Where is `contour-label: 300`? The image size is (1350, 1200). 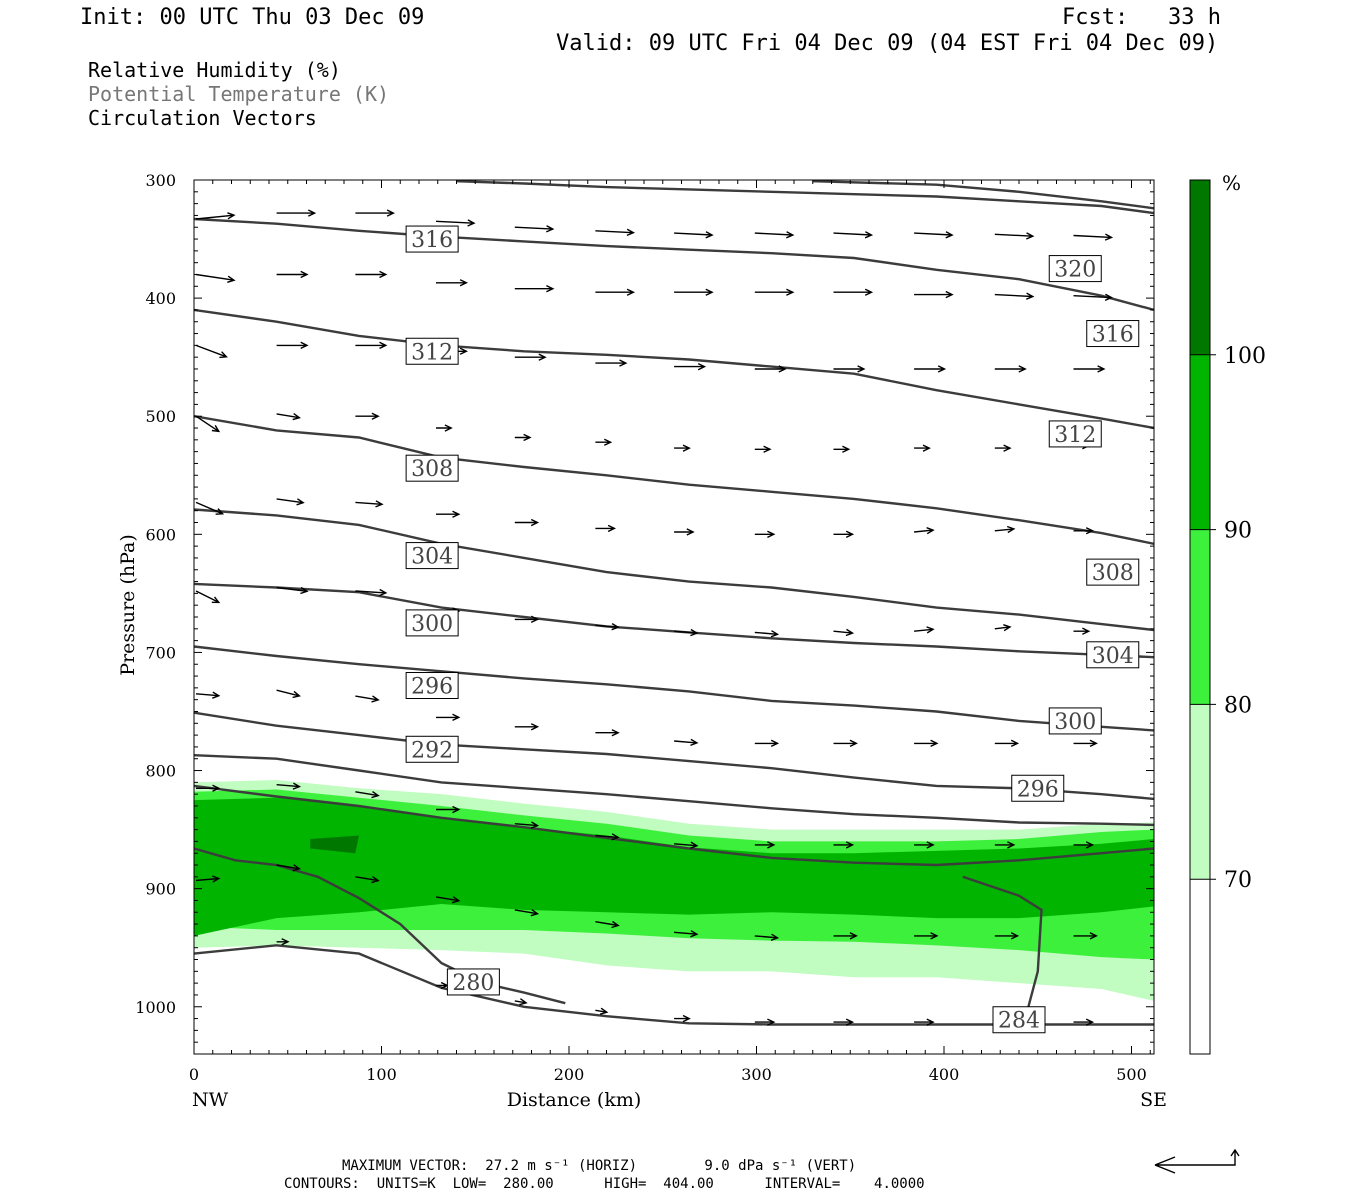 contour-label: 300 is located at coordinates (432, 624).